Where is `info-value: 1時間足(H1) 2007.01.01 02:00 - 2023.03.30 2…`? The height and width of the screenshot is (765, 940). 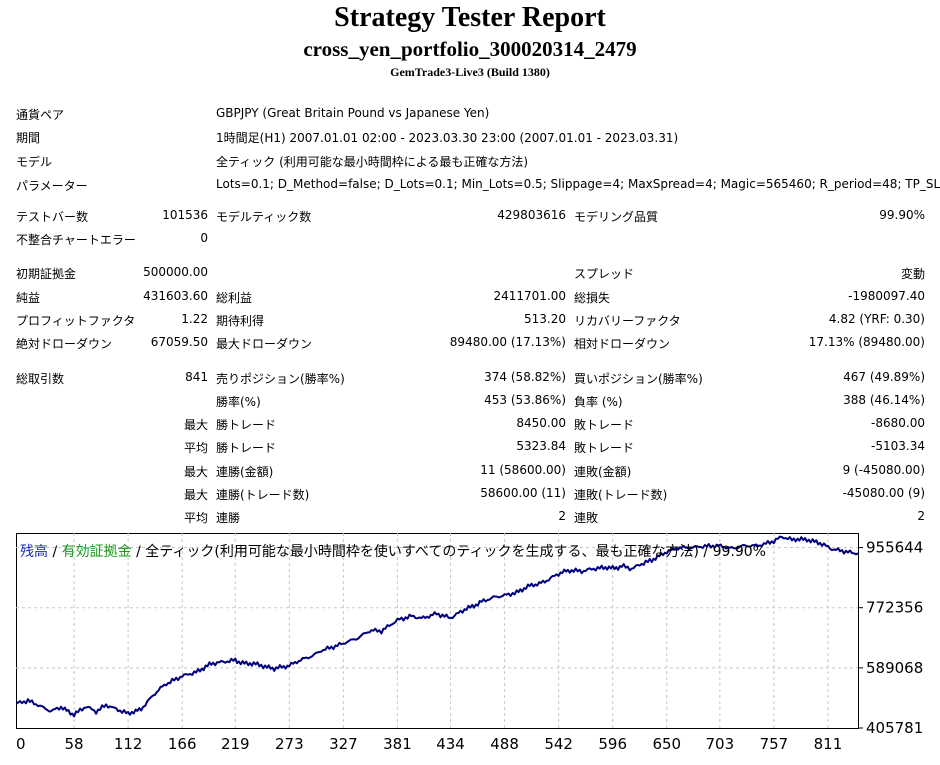 info-value: 1時間足(H1) 2007.01.01 02:00 - 2023.03.30 2… is located at coordinates (447, 138).